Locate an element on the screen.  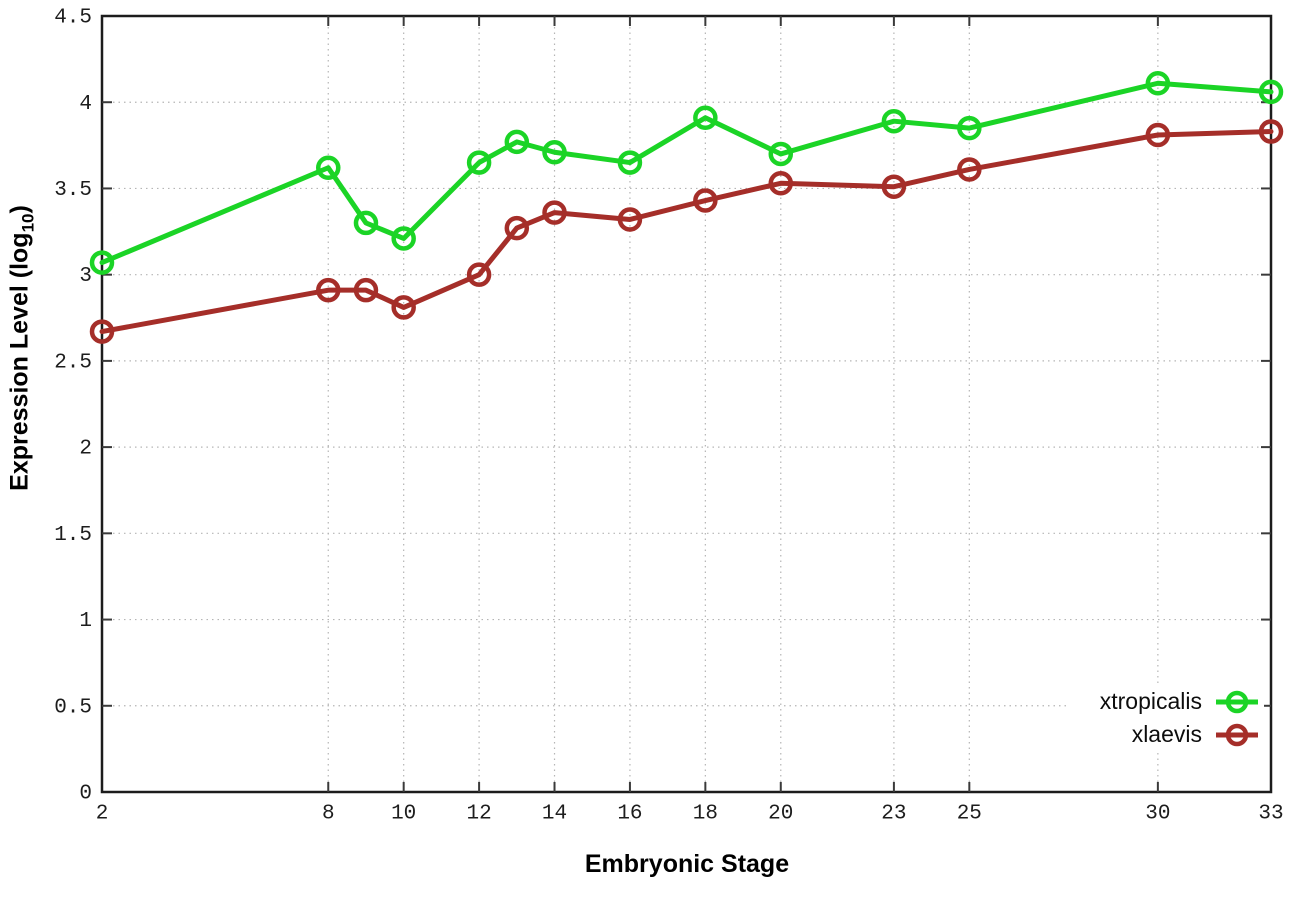
x-tick-label: 23 is located at coordinates (893, 814).